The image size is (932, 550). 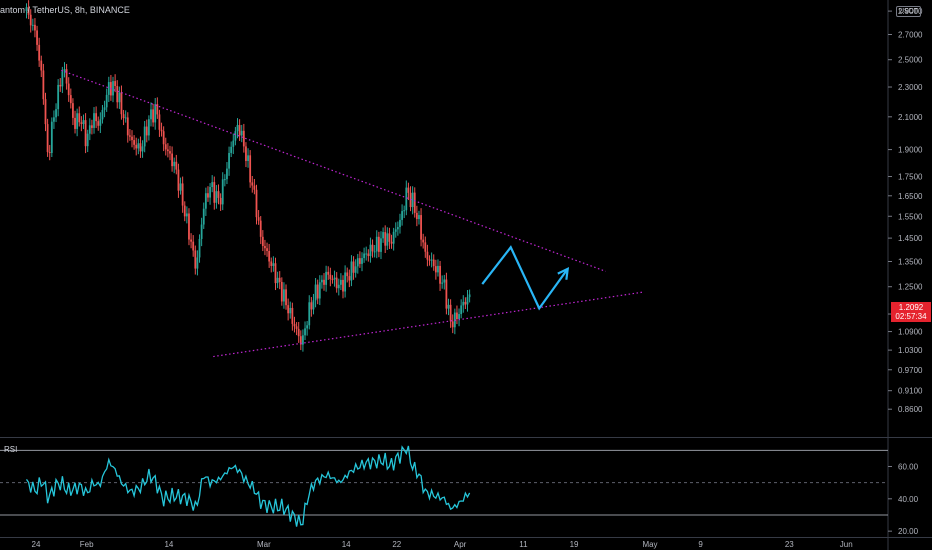 What do you see at coordinates (910, 35) in the screenshot?
I see `price-tick-label: 2.7000` at bounding box center [910, 35].